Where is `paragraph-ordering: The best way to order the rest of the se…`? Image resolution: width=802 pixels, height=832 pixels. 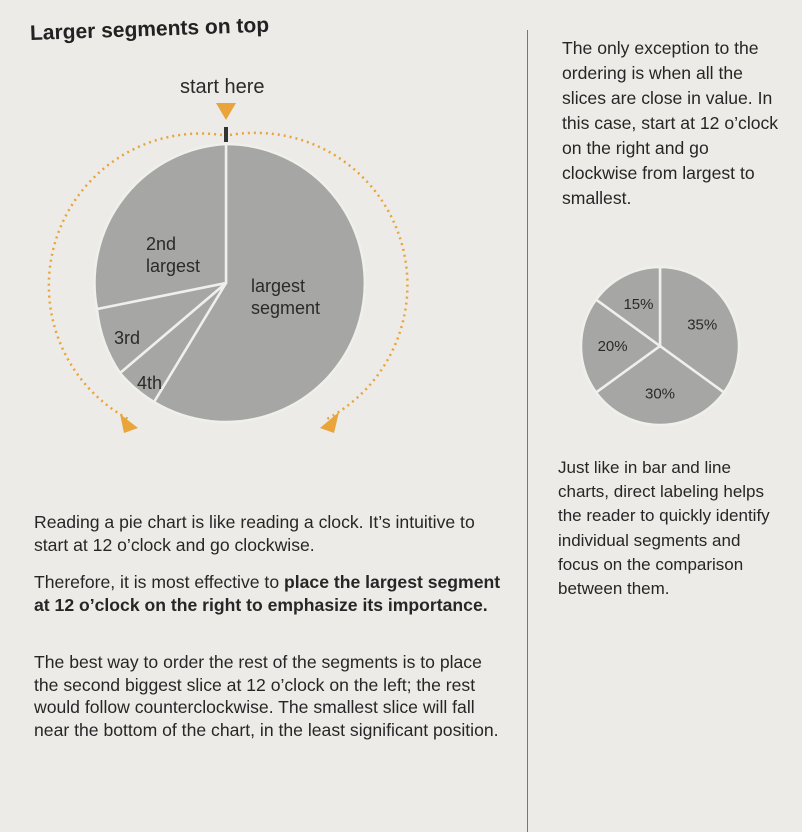
paragraph-ordering: The best way to order the rest of the se… is located at coordinates (266, 696).